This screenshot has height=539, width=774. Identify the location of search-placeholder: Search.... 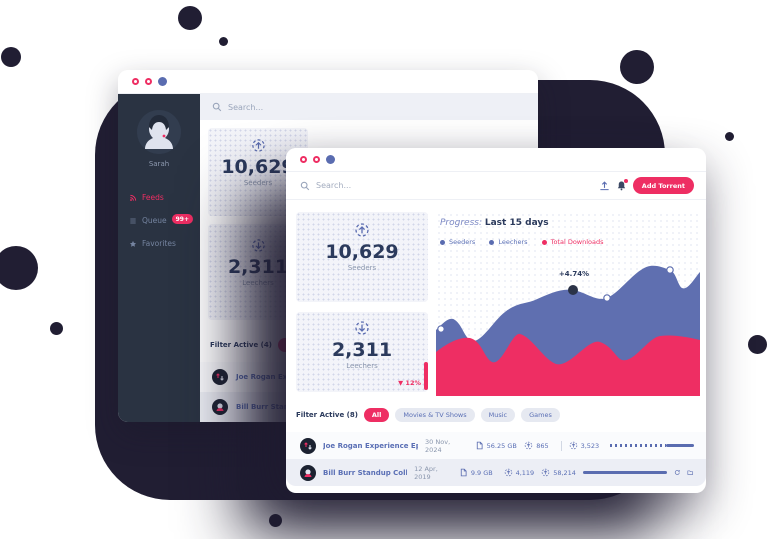
(246, 107).